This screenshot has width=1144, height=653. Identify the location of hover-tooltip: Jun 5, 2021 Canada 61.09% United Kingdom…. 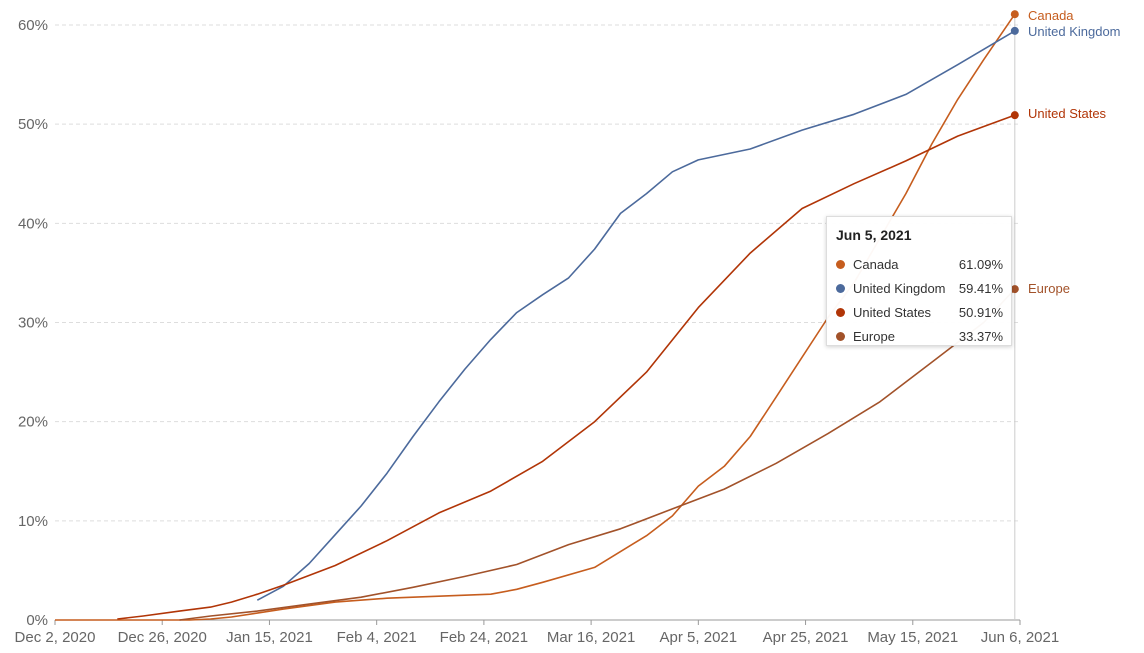
(919, 281).